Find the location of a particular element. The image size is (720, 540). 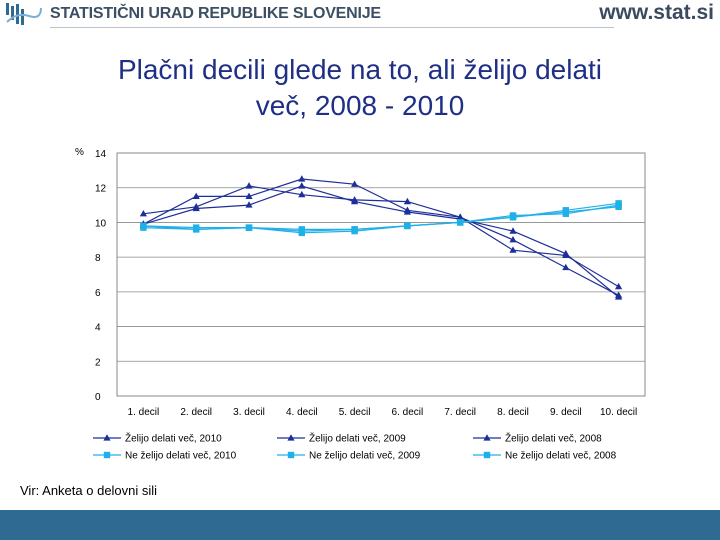

y-tick-label: 10 is located at coordinates (101, 223).